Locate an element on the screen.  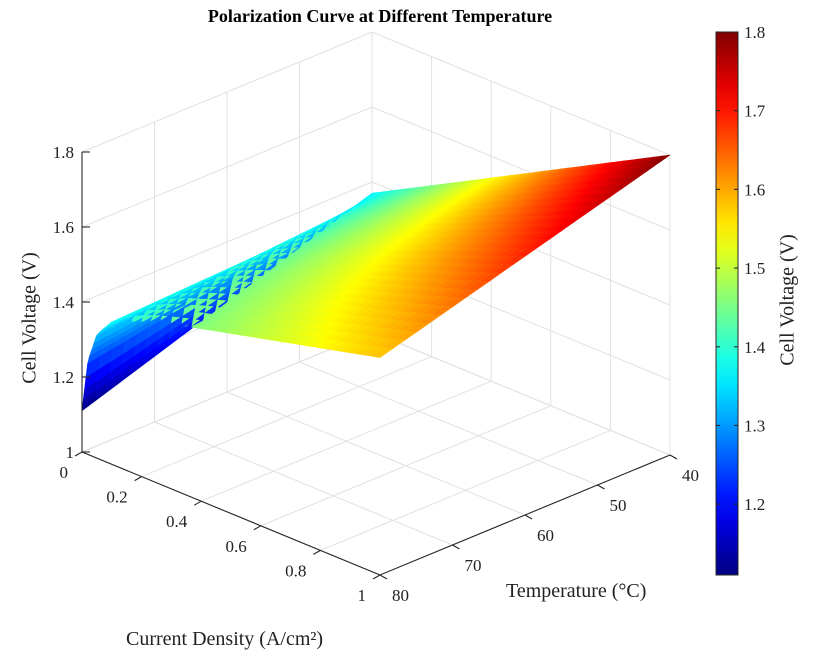
colorbar-tick-label: 1.8 is located at coordinates (754, 32).